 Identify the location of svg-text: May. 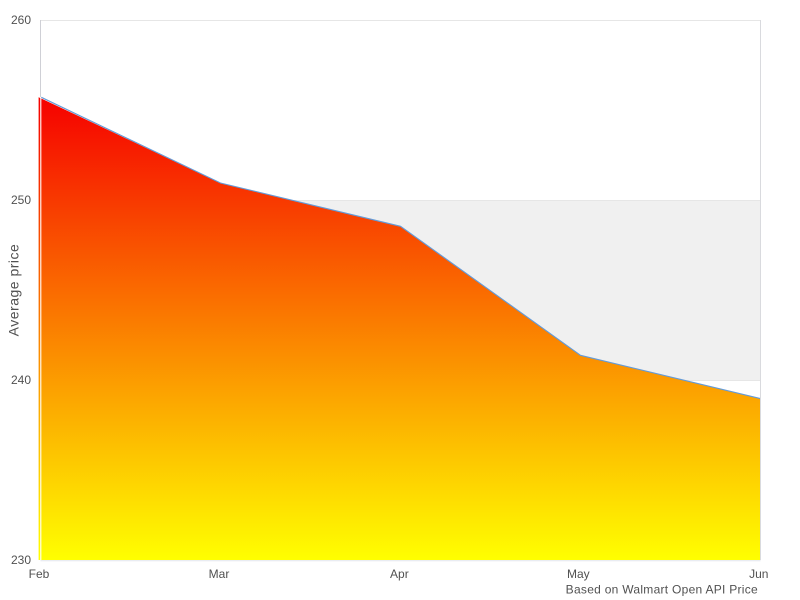
(578, 574).